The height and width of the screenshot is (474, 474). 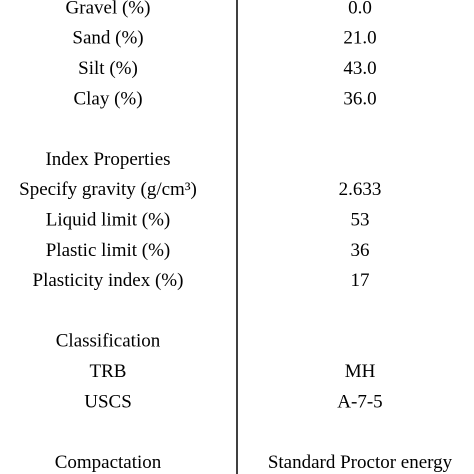 What do you see at coordinates (108, 9) in the screenshot?
I see `row-label: Gravel (%)` at bounding box center [108, 9].